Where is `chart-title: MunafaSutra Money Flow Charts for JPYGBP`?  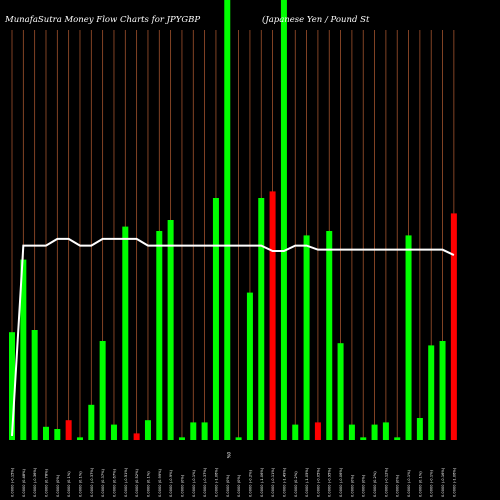 chart-title: MunafaSutra Money Flow Charts for JPYGBP is located at coordinates (102, 20).